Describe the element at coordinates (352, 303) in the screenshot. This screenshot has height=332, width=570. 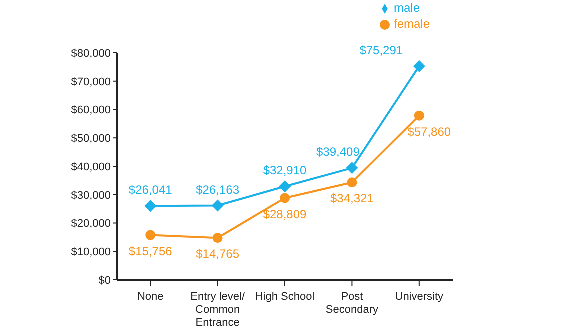
I see `x-tick-label: Post Secondary` at that location.